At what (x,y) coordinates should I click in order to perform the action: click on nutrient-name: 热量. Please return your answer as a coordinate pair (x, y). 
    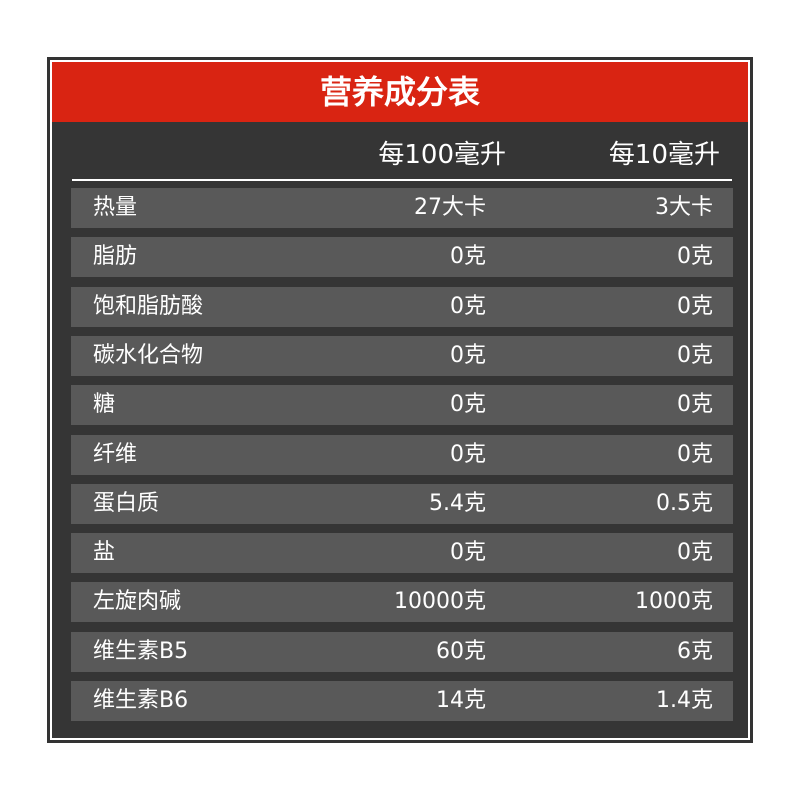
    Looking at the image, I should click on (115, 207).